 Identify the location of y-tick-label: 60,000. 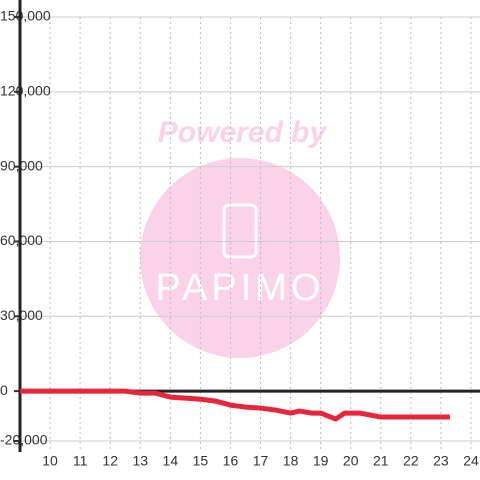
(21, 240).